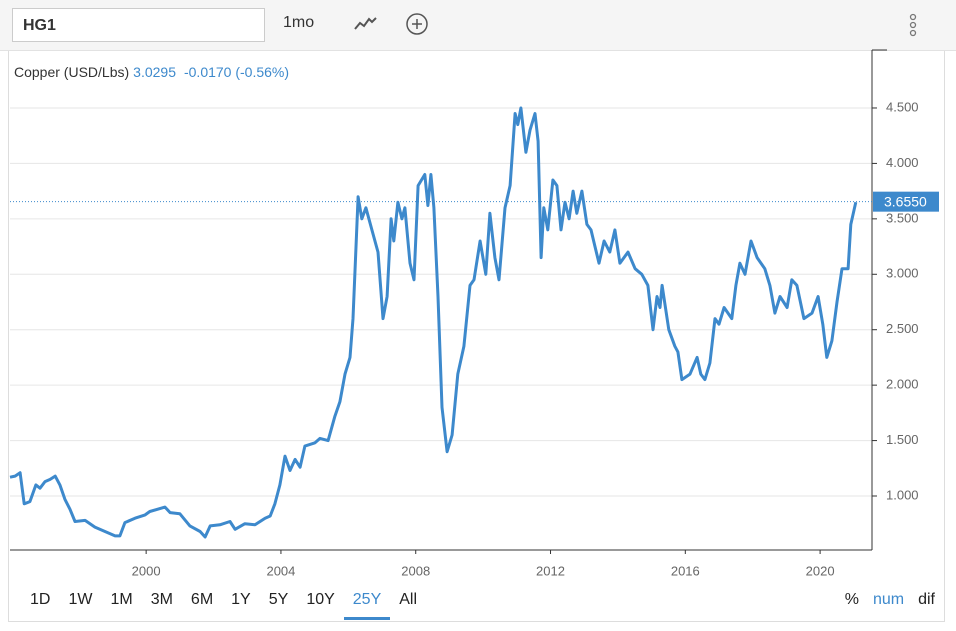 The image size is (956, 631). Describe the element at coordinates (71, 72) in the screenshot. I see `legend-name: Copper (USD/Lbs)` at that location.